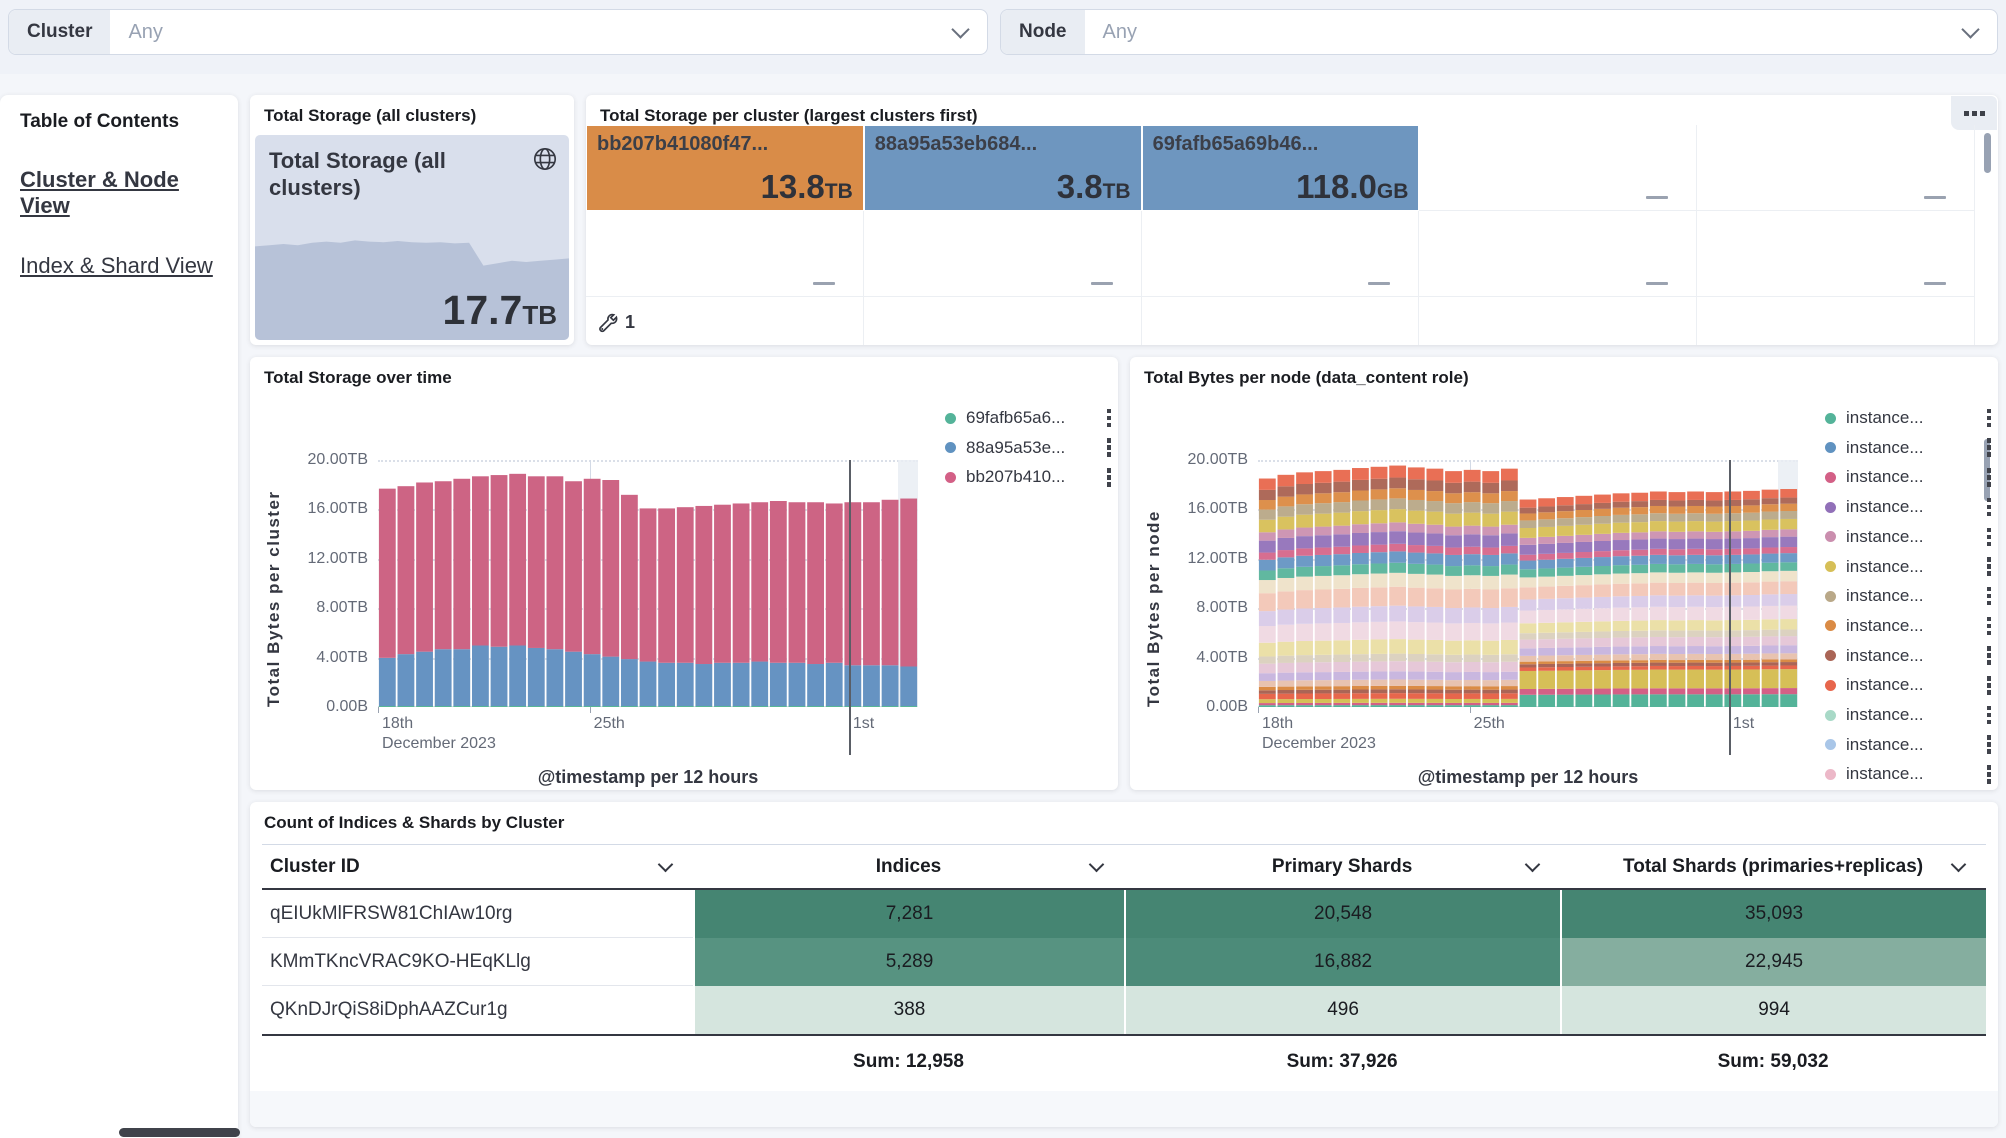 Image resolution: width=2006 pixels, height=1138 pixels. Describe the element at coordinates (116, 265) in the screenshot. I see `toc-link-index-shard-view: Index & Shard View` at that location.